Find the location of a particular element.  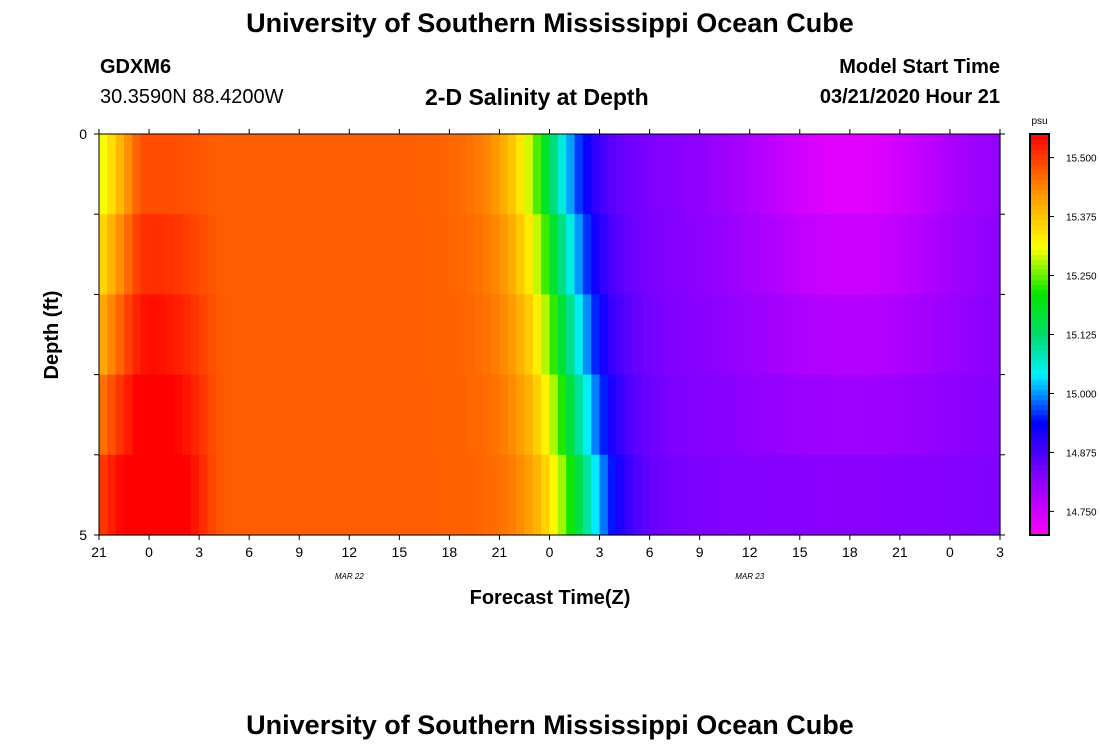

x-tick-label: 9 is located at coordinates (299, 552).